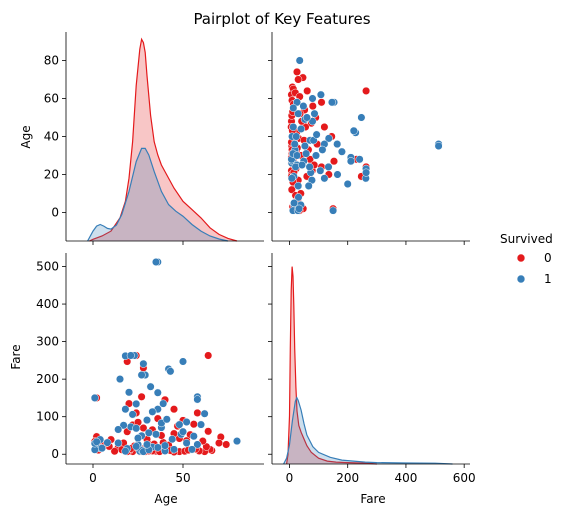 The image size is (572, 523). What do you see at coordinates (93, 478) in the screenshot?
I see `age-xtick-label: 0` at bounding box center [93, 478].